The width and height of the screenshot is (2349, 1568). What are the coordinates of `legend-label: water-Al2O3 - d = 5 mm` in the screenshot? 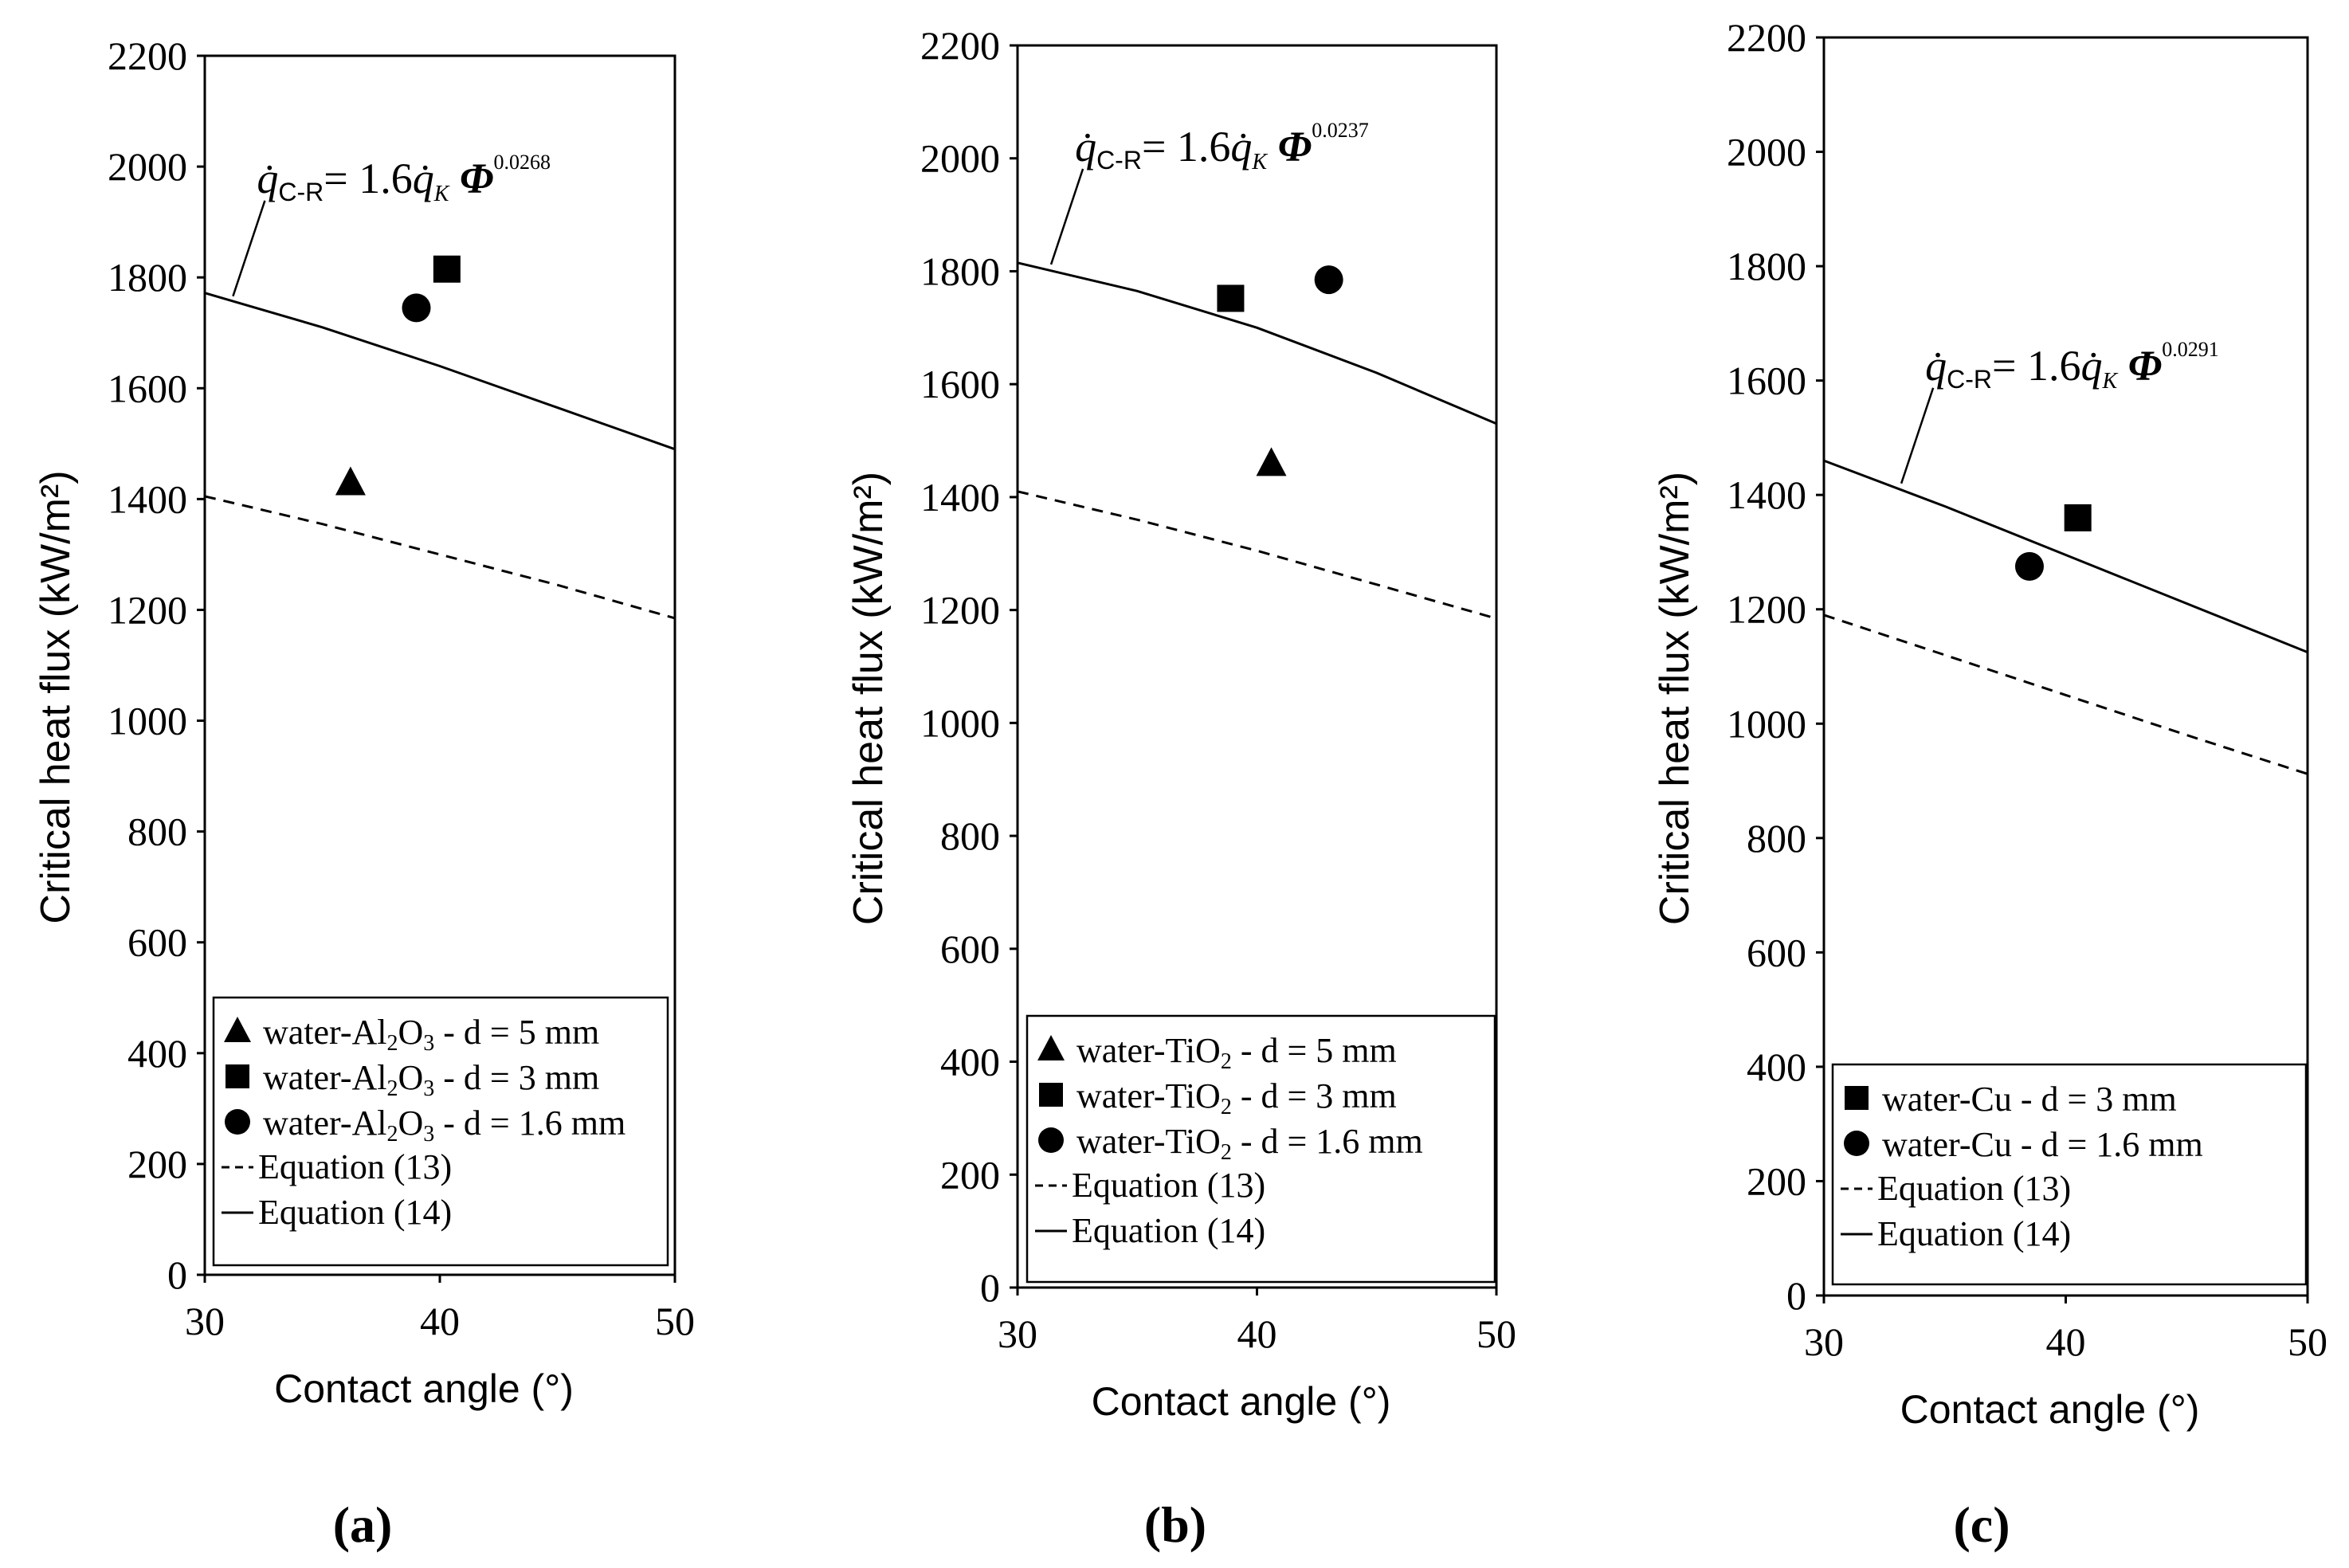 It's located at (431, 1034).